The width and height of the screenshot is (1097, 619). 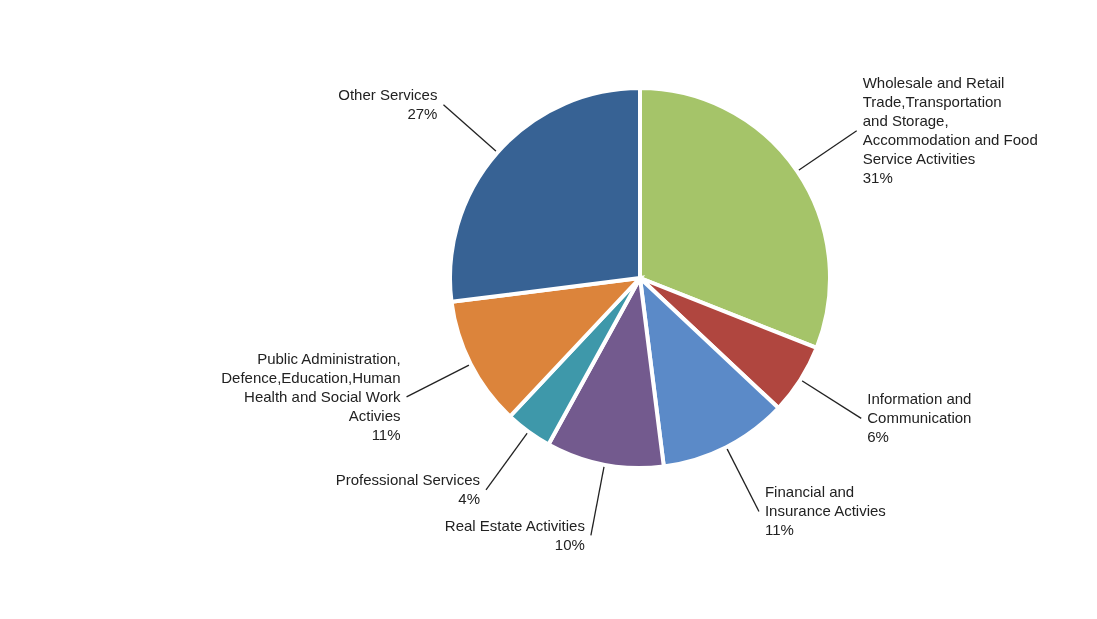 What do you see at coordinates (422, 114) in the screenshot?
I see `data-label: 27%` at bounding box center [422, 114].